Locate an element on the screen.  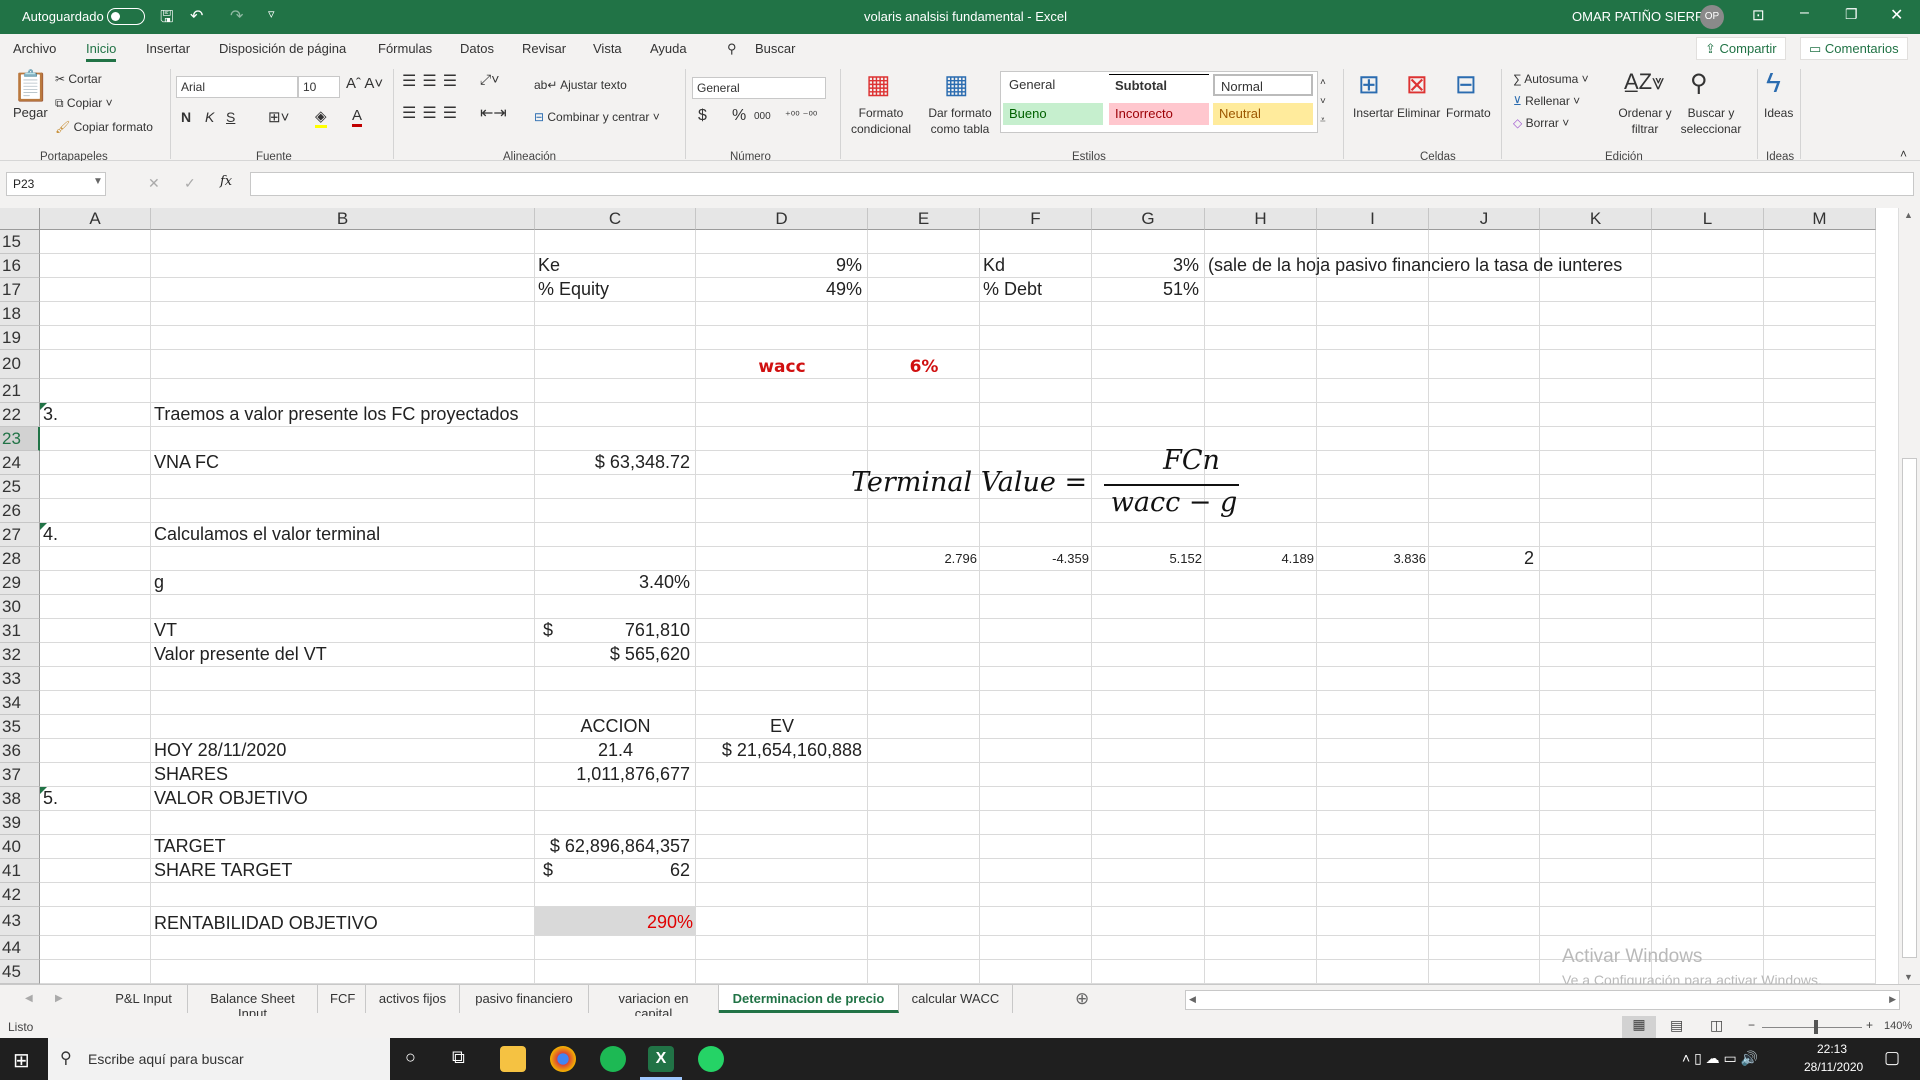
find-icon: ⚲ is located at coordinates (1699, 83).